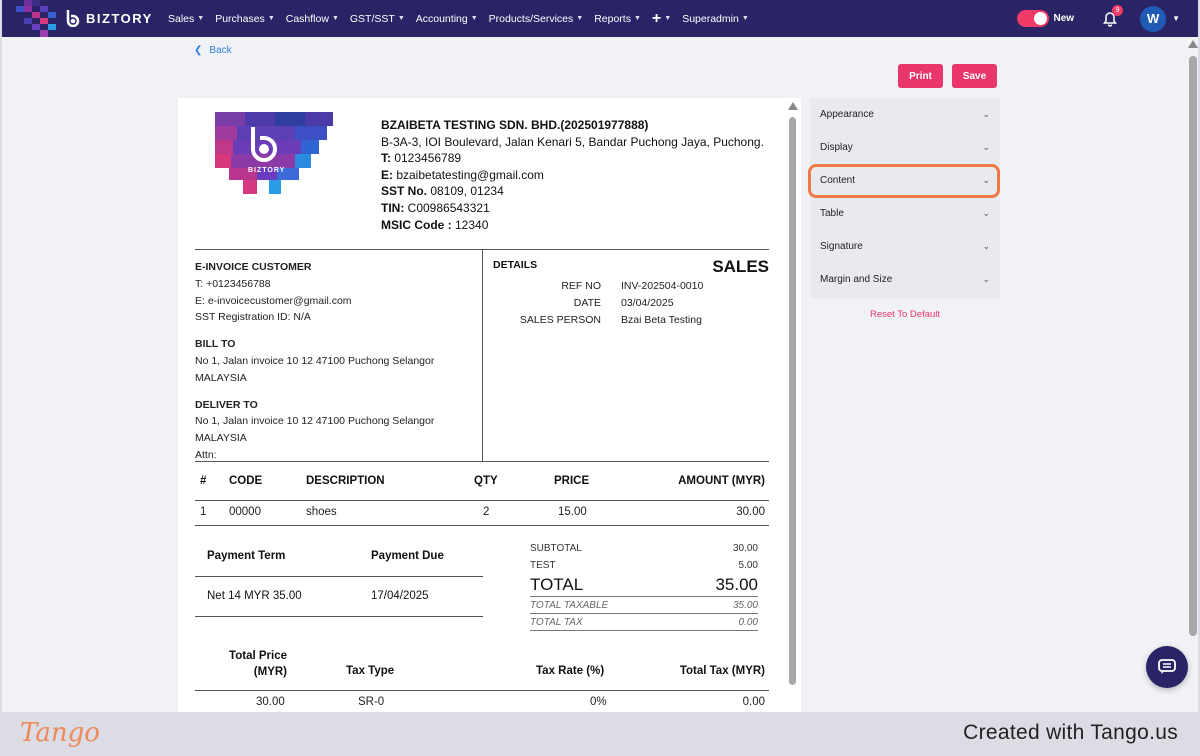 This screenshot has width=1200, height=756. What do you see at coordinates (792, 401) in the screenshot?
I see `preview-scroll-thumb` at bounding box center [792, 401].